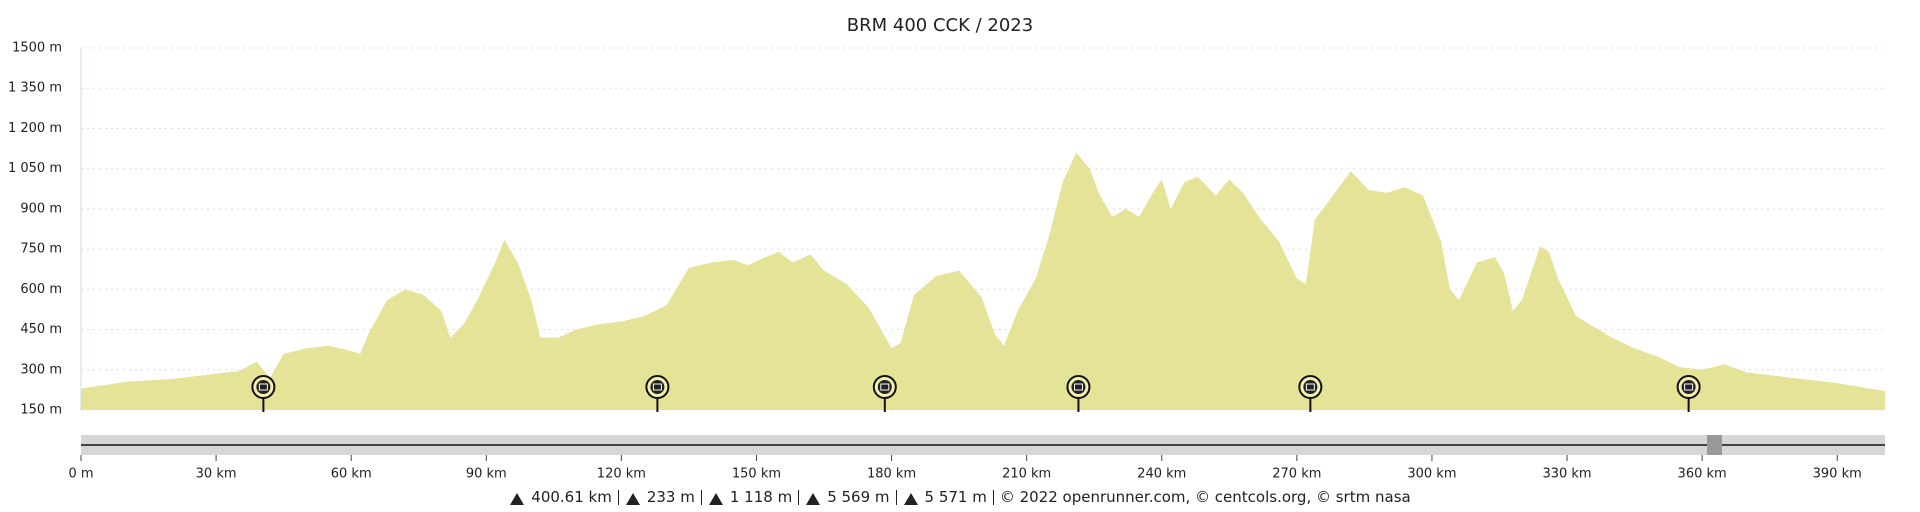  Describe the element at coordinates (670, 497) in the screenshot. I see `footer-text: 233 m` at that location.